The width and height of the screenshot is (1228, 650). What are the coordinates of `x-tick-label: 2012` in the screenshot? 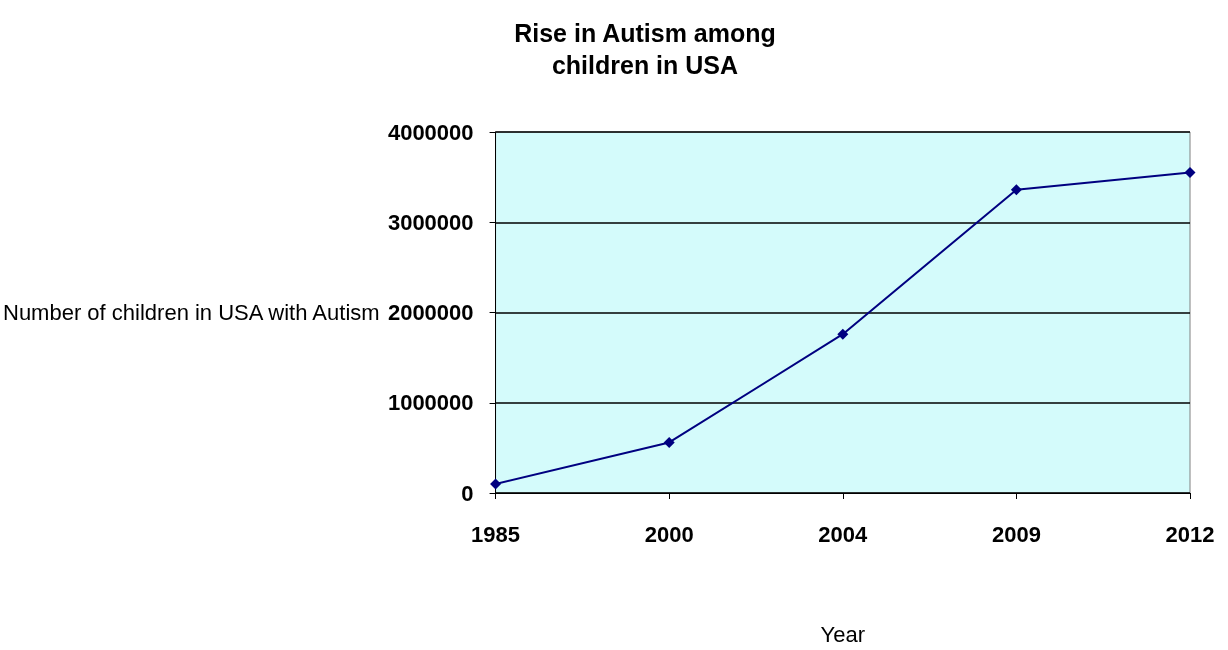 It's located at (1190, 534).